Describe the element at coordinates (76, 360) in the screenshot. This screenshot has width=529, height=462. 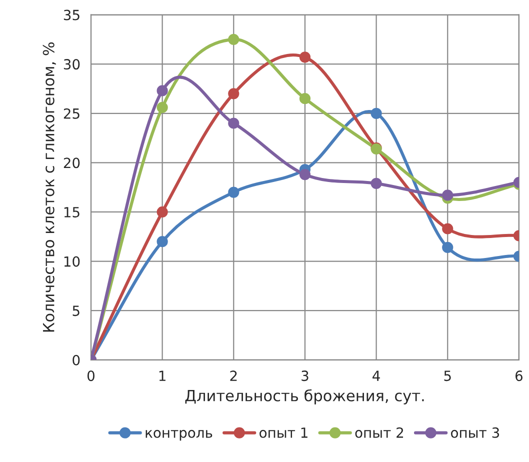
I see `y-tick-label: 0` at that location.